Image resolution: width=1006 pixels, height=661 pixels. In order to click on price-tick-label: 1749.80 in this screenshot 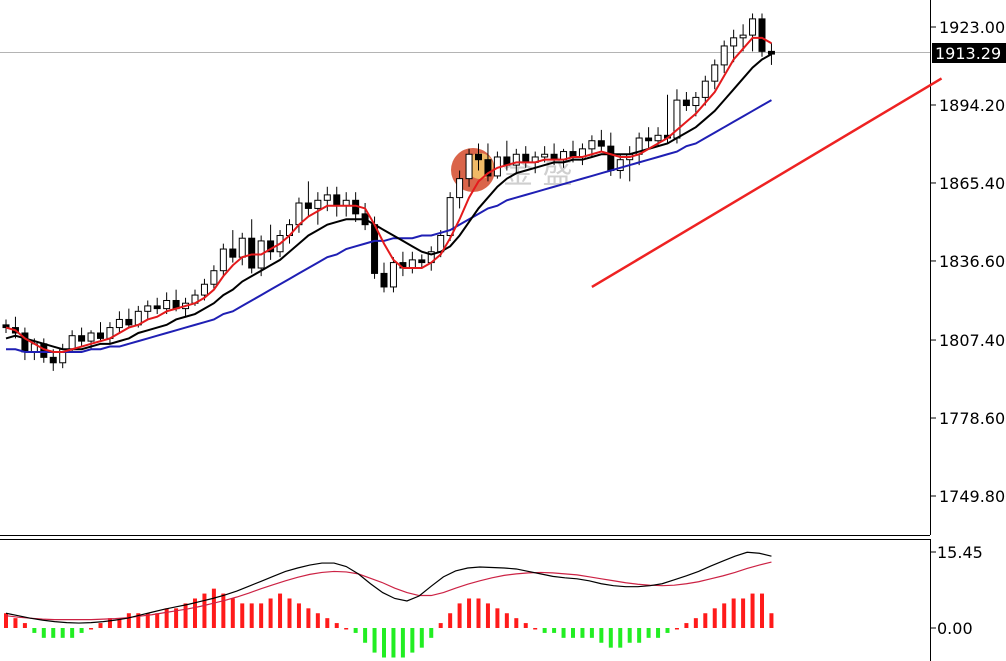, I will do `click(972, 496)`.